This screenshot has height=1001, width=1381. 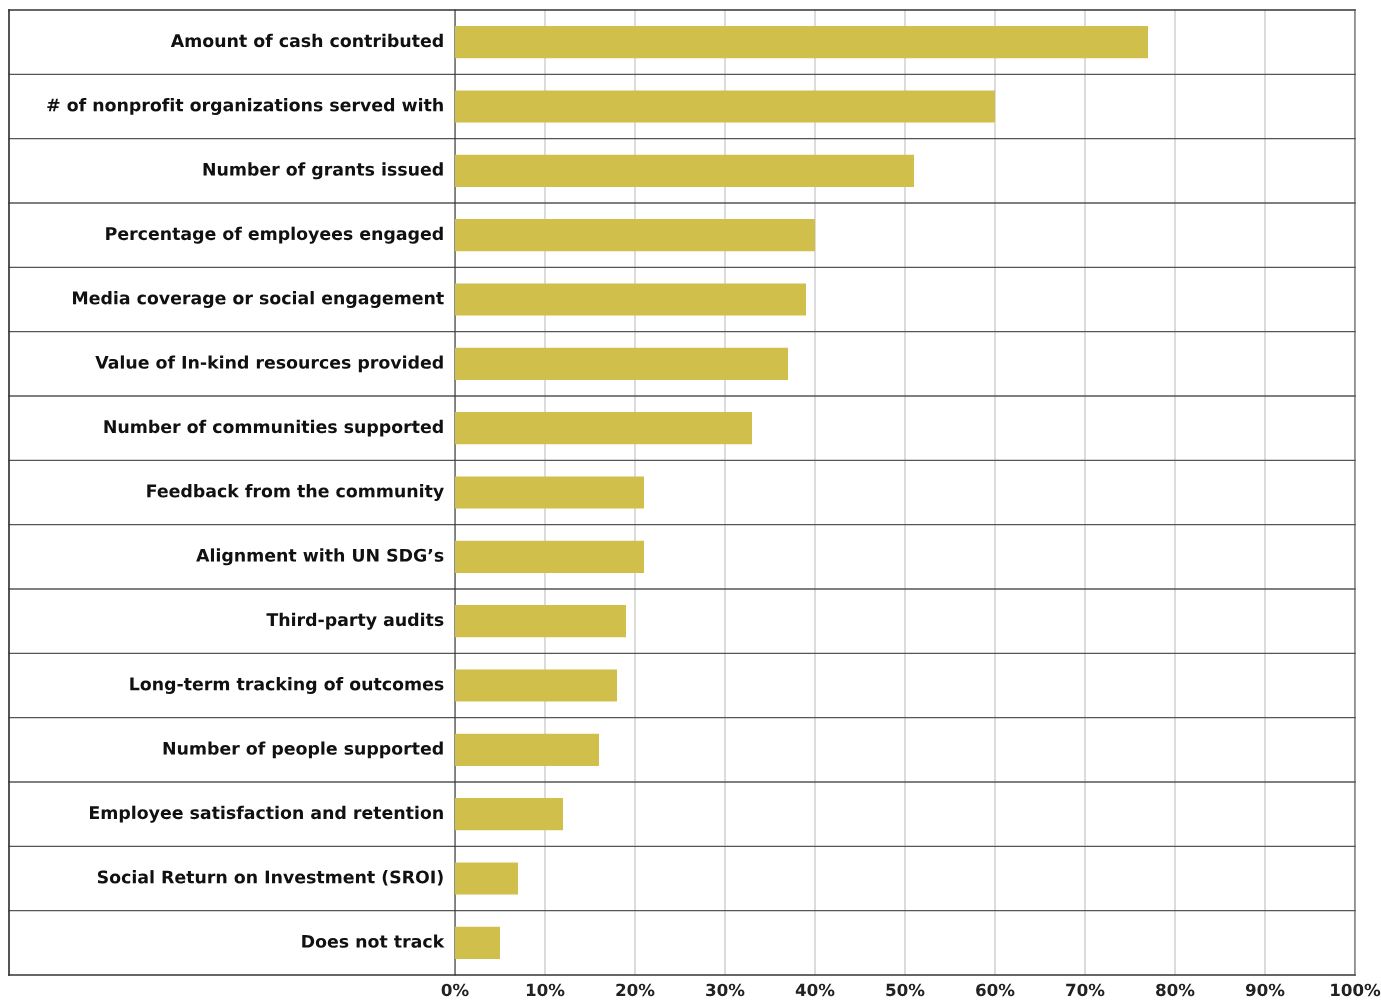 I want to click on x-tick-label: 0%, so click(x=455, y=990).